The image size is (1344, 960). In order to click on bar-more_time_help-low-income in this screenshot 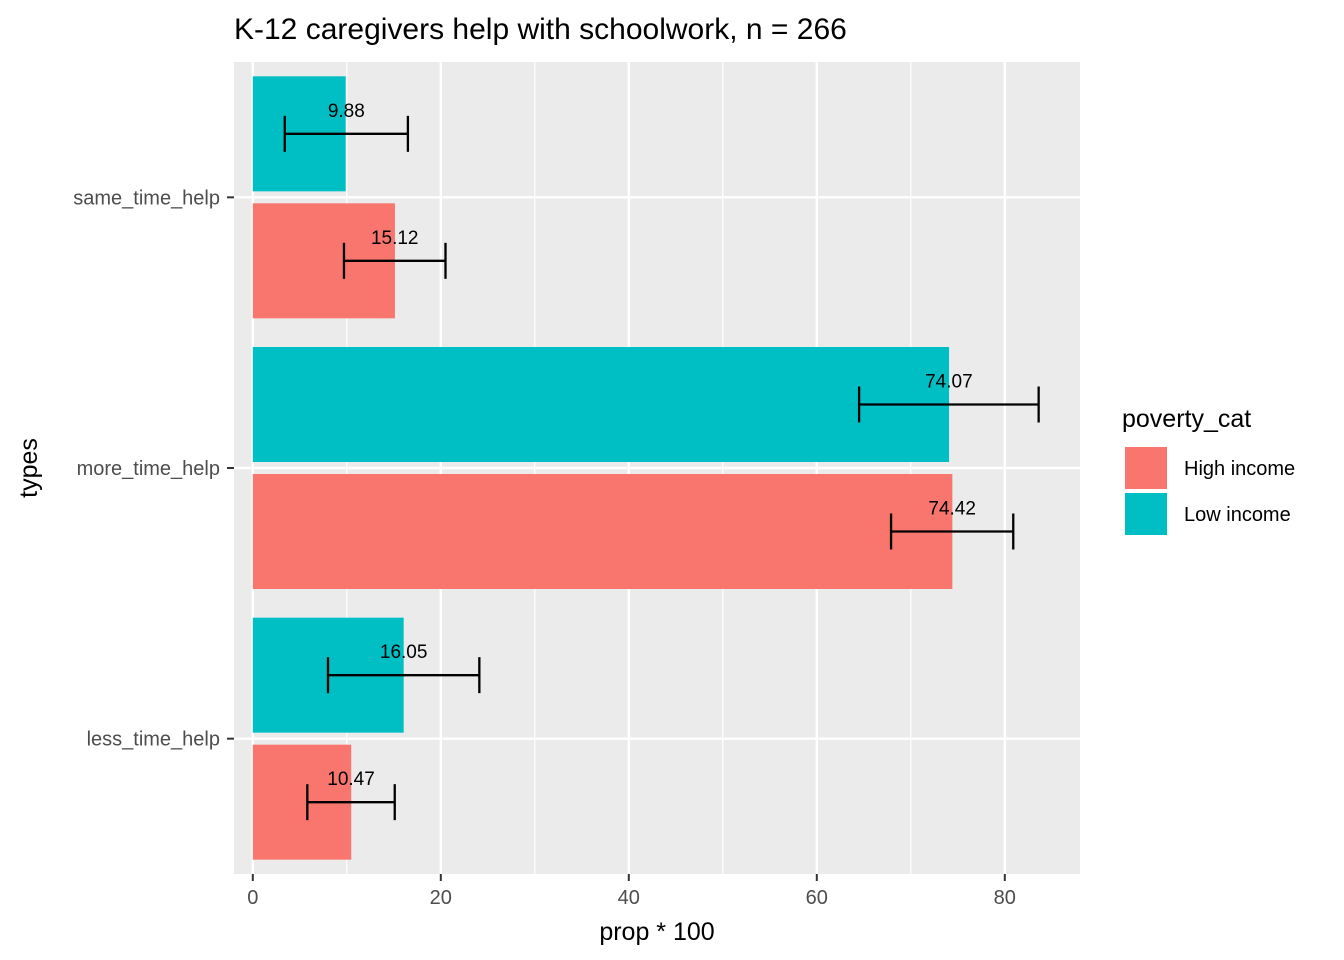, I will do `click(601, 404)`.